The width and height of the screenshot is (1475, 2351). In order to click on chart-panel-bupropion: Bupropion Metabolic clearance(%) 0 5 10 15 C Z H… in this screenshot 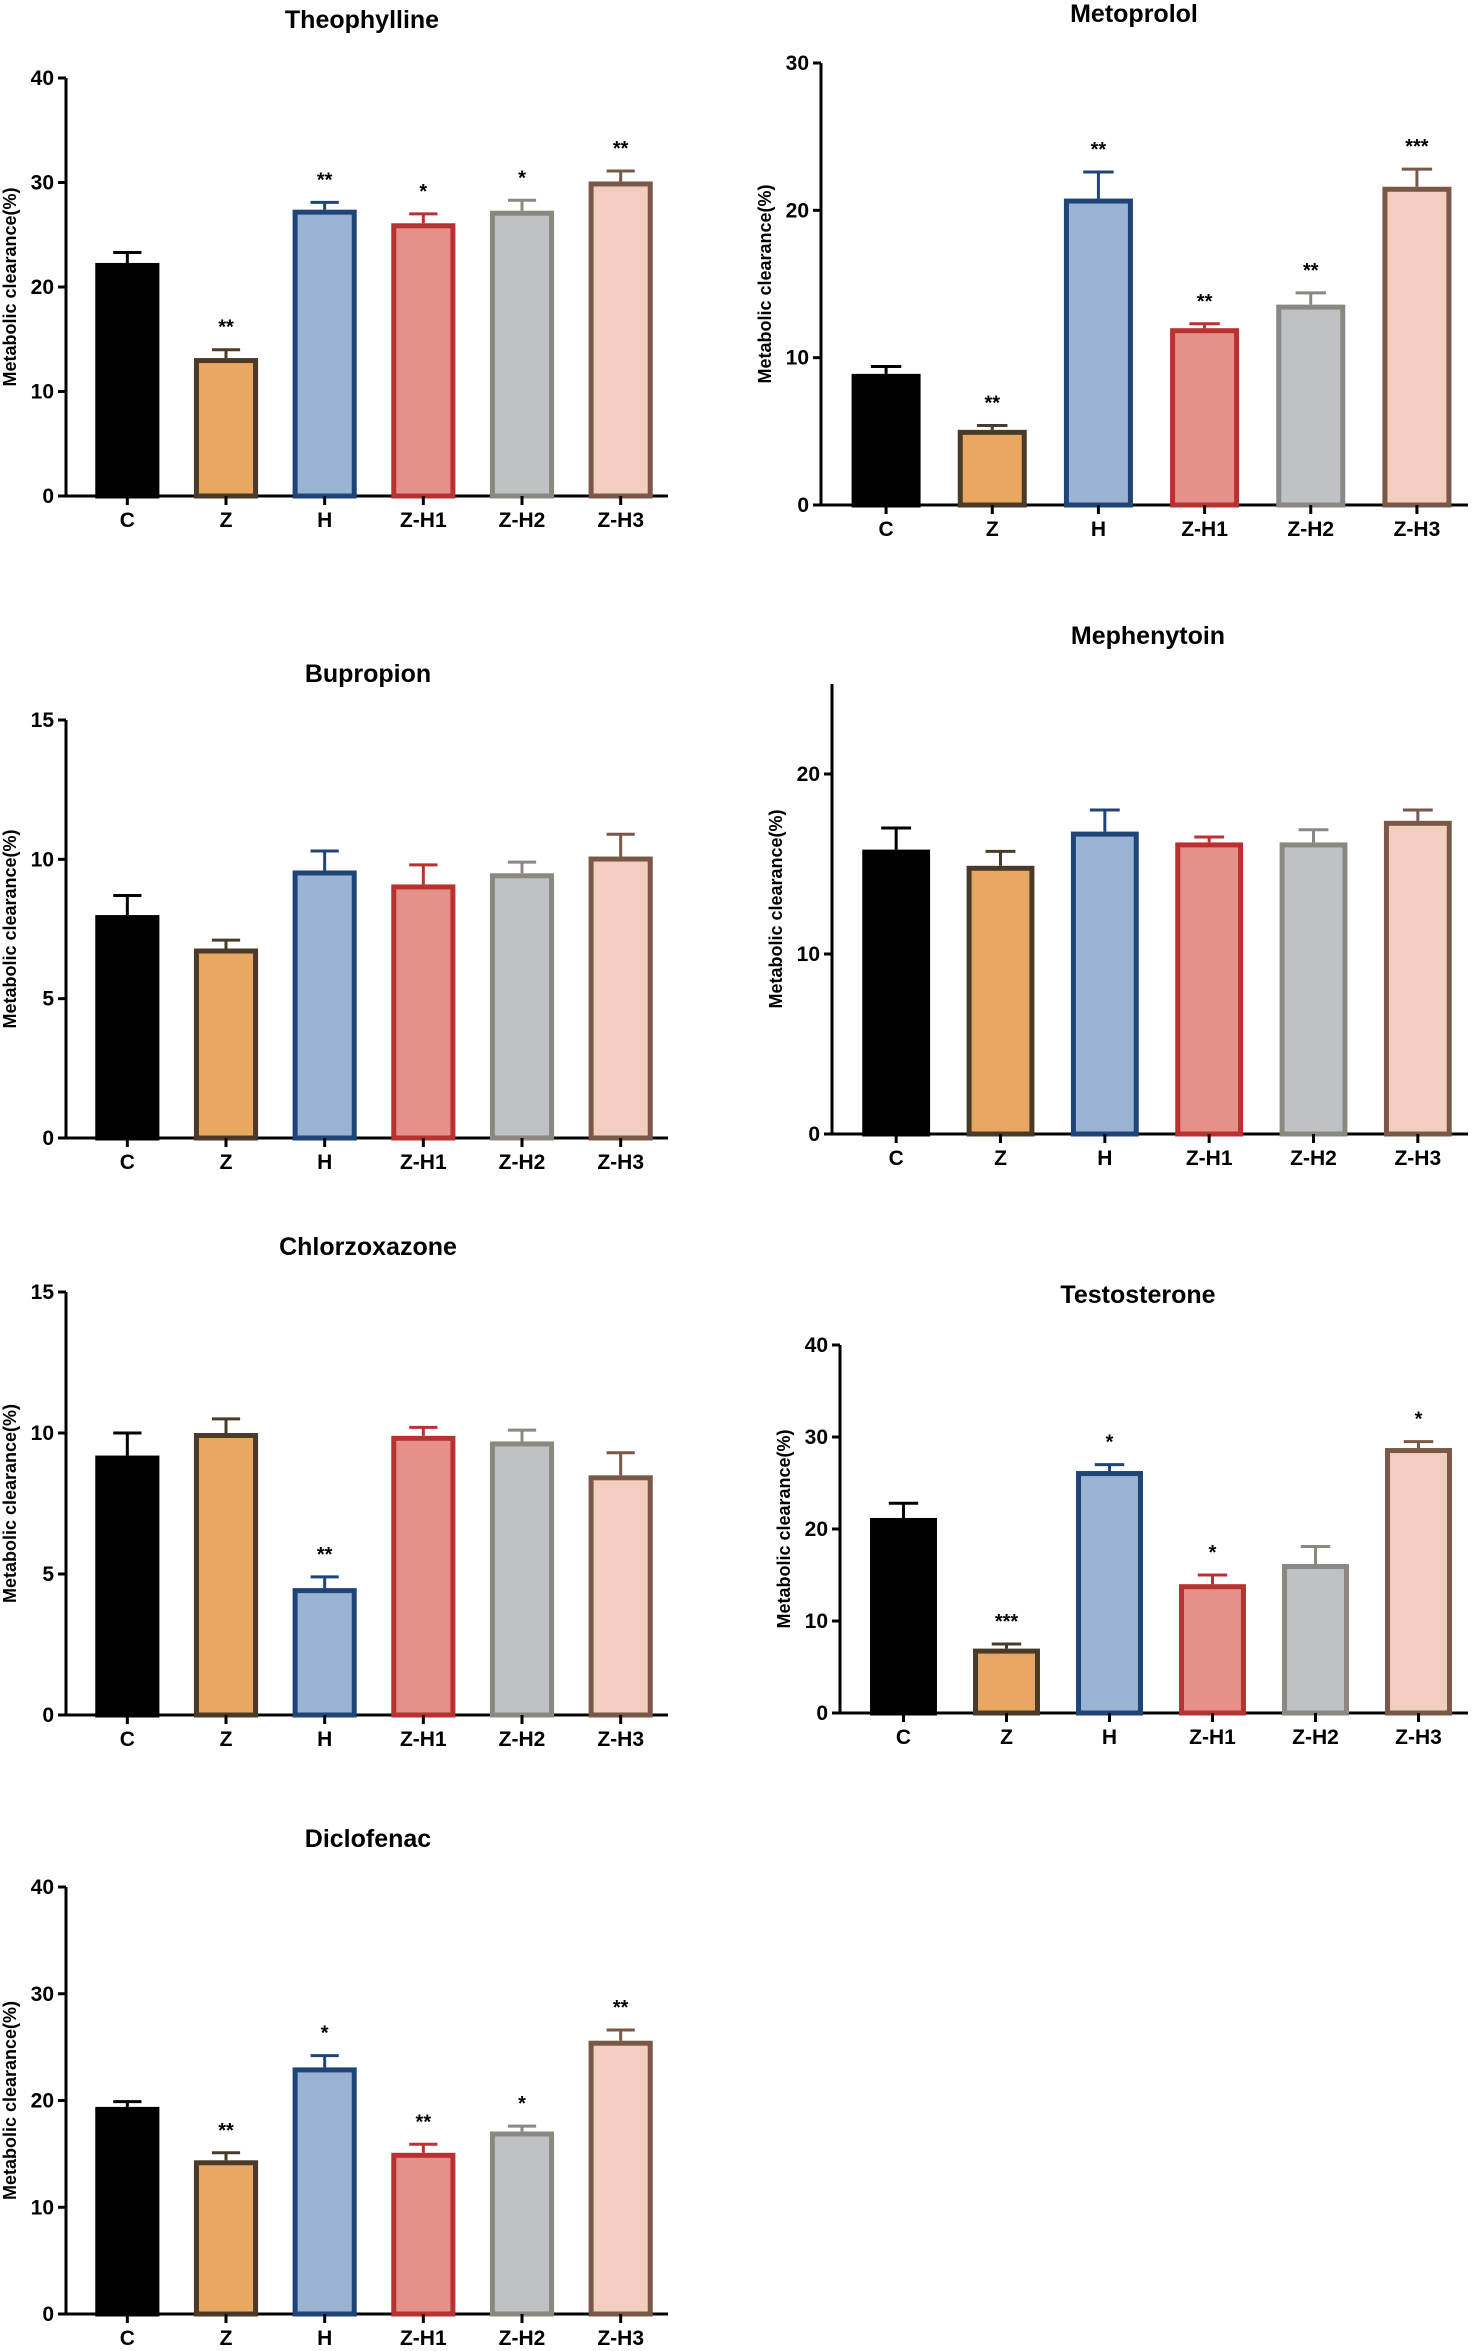, I will do `click(334, 917)`.